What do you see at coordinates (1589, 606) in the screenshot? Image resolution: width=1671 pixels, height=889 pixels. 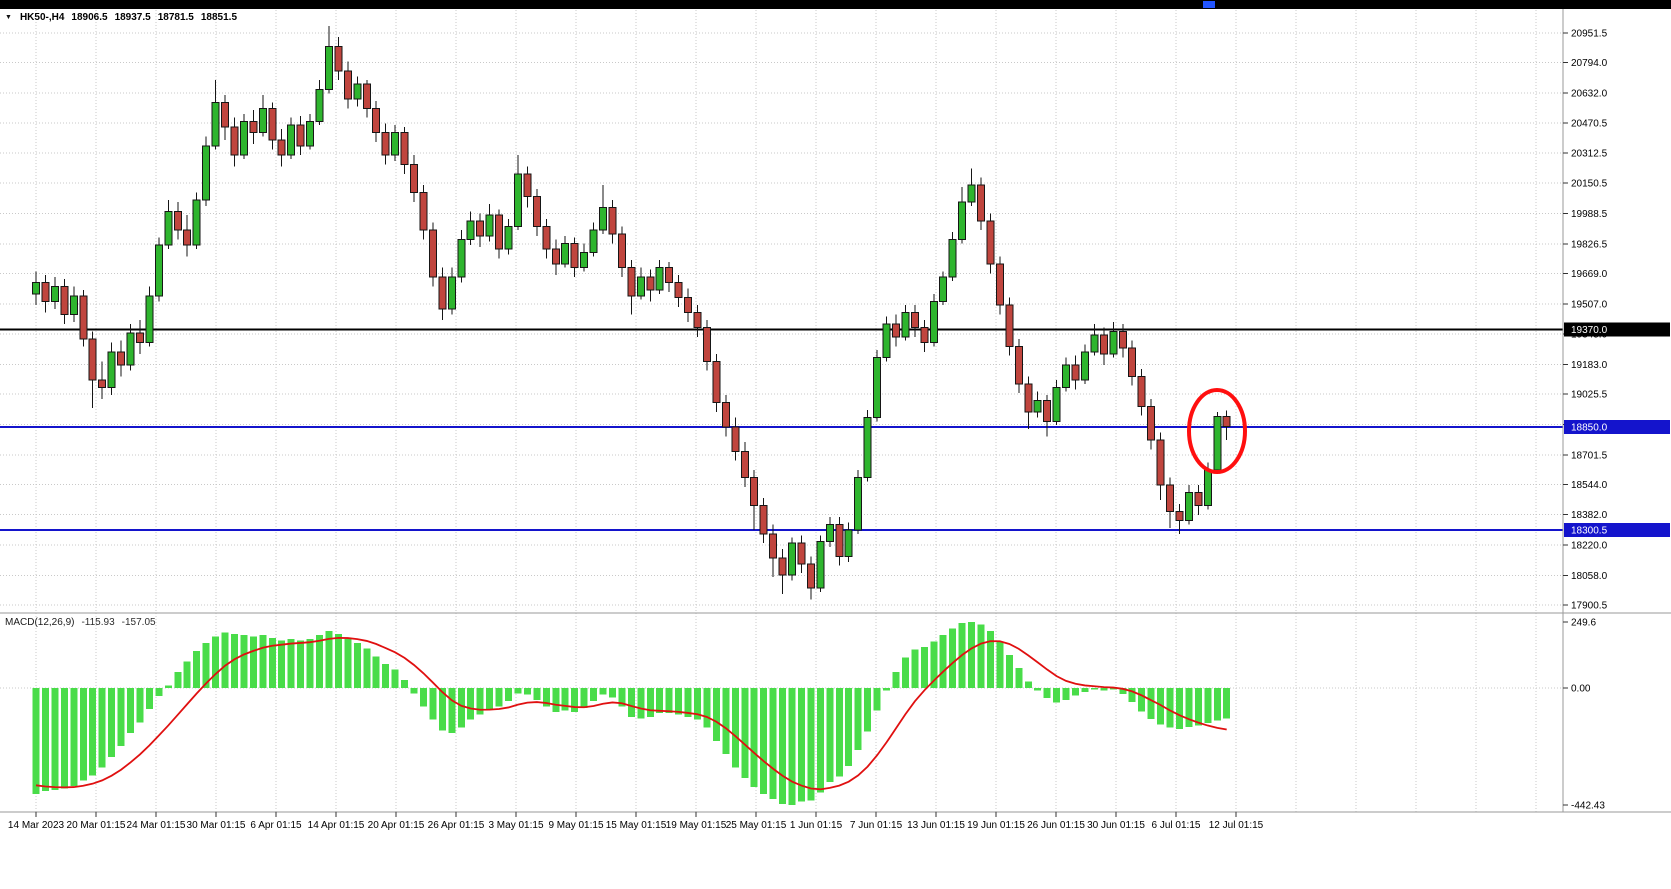 I see `price-axis-label: 17900.5` at bounding box center [1589, 606].